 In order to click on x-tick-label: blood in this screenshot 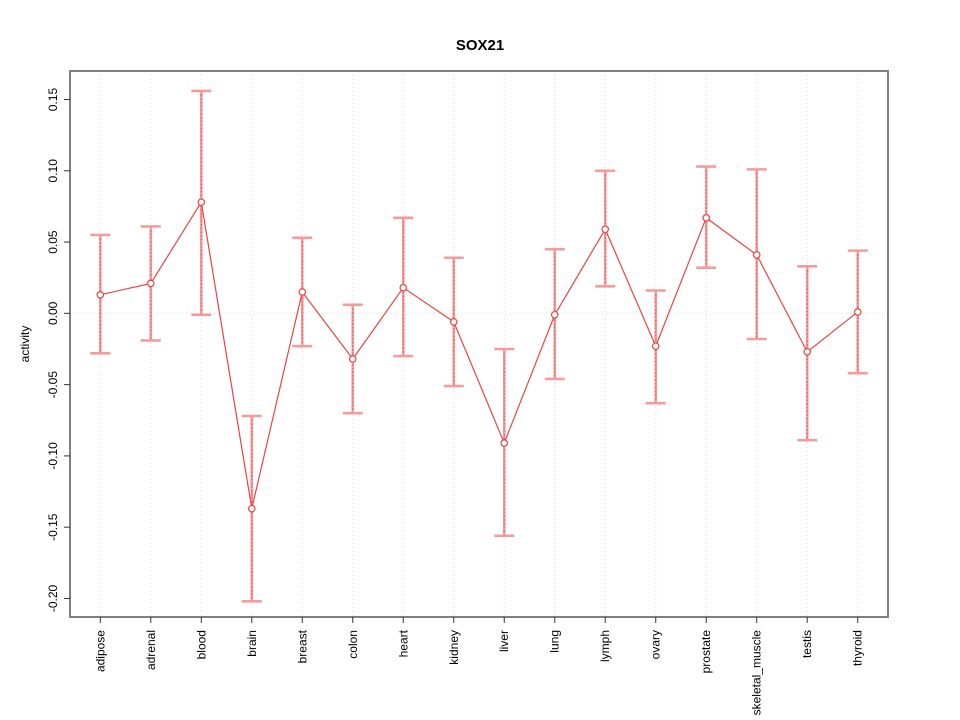, I will do `click(201, 644)`.